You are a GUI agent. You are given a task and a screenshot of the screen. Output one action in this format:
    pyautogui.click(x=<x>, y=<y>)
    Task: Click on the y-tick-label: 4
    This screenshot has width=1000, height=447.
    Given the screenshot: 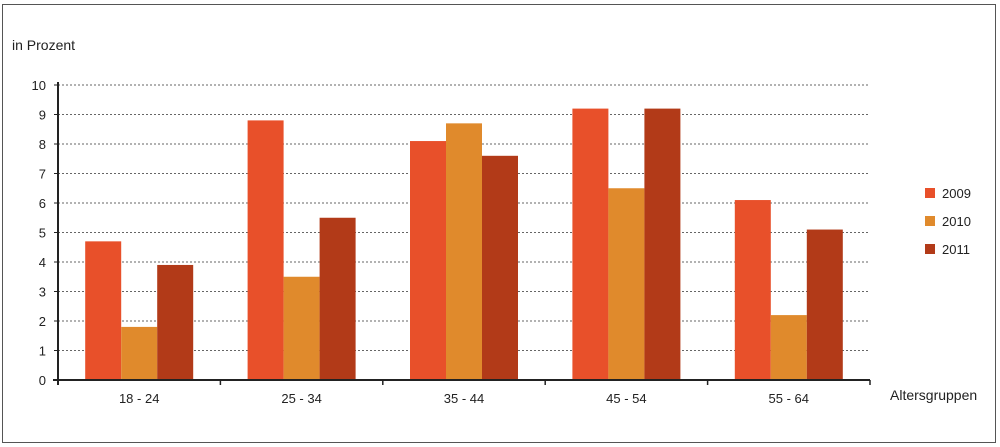 What is the action you would take?
    pyautogui.click(x=42, y=262)
    